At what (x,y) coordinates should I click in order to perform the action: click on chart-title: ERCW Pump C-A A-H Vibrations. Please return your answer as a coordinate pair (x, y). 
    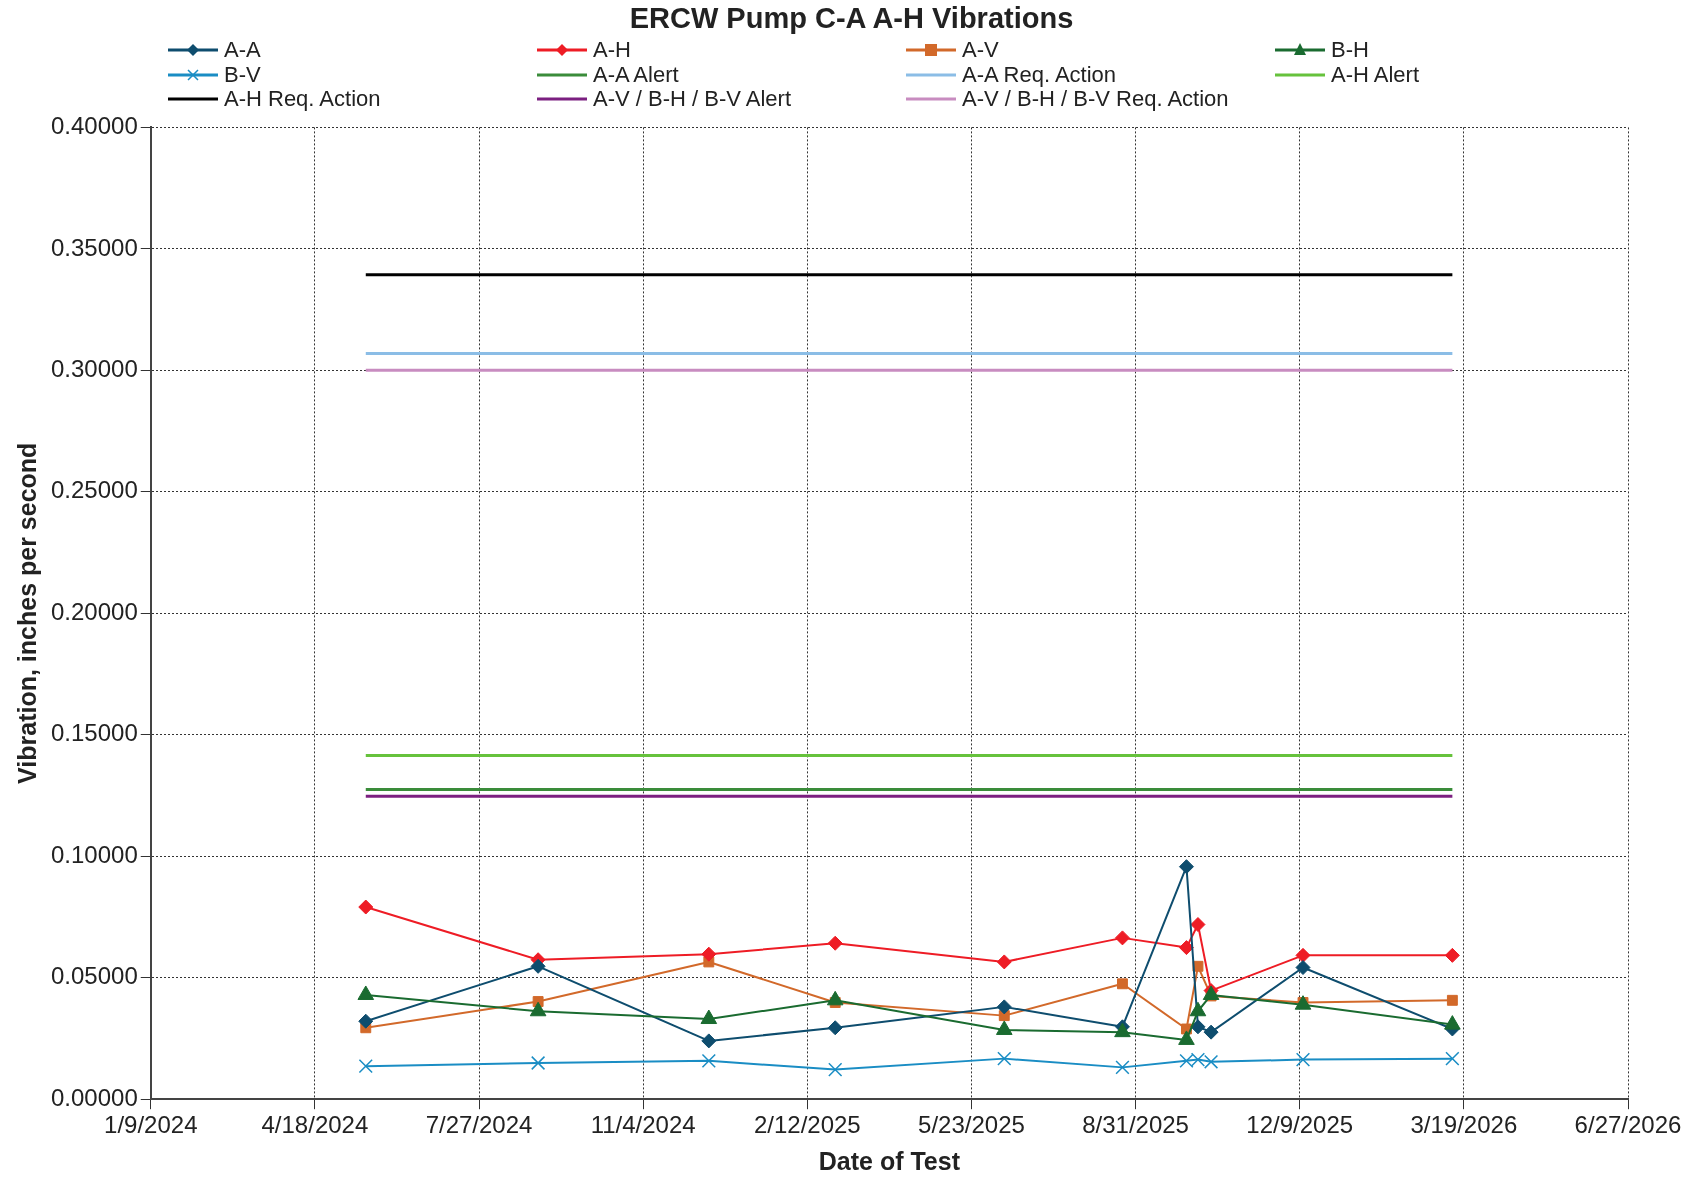
    Looking at the image, I should click on (851, 18).